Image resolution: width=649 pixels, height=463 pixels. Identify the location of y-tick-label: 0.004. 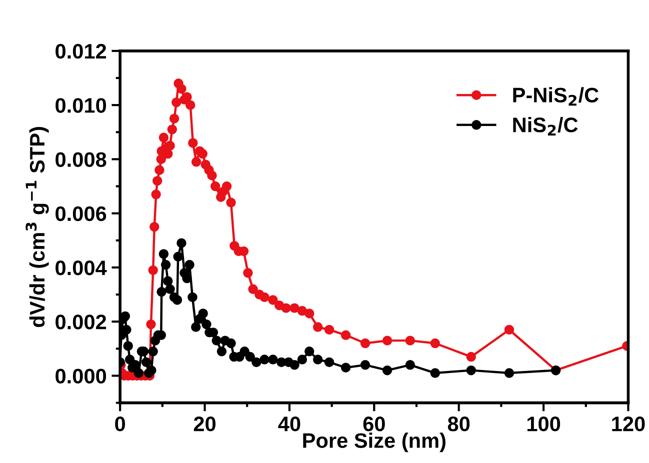
(81, 268).